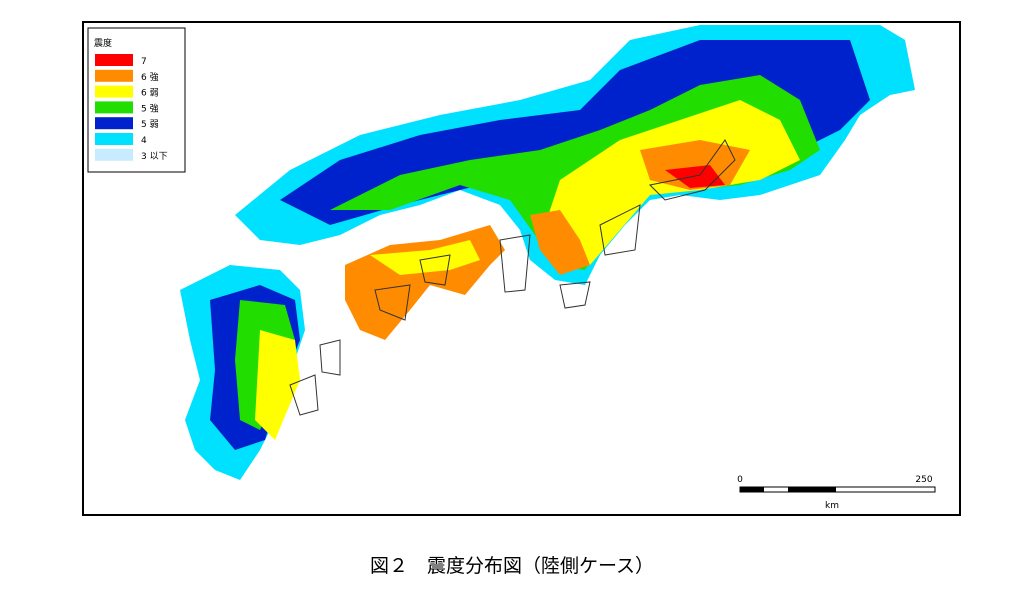 The image size is (1024, 615). I want to click on legend-label: 6 弱, so click(150, 93).